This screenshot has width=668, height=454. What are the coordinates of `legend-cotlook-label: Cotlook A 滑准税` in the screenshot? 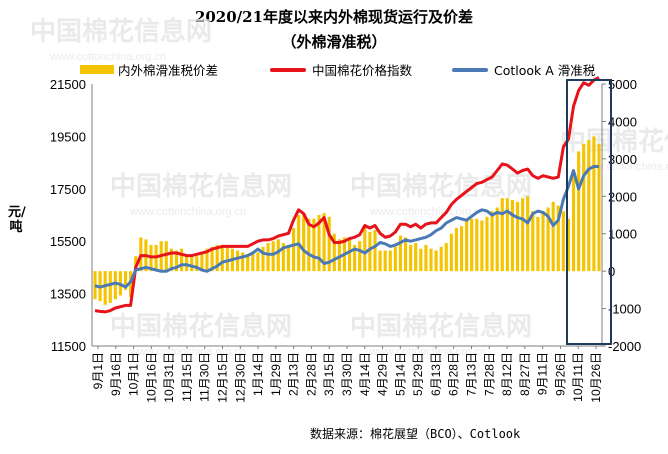 It's located at (545, 70).